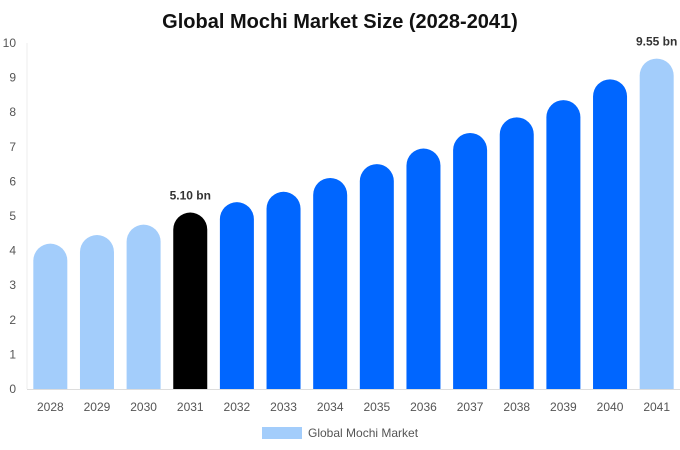  What do you see at coordinates (12, 181) in the screenshot?
I see `y-tick-label: 6` at bounding box center [12, 181].